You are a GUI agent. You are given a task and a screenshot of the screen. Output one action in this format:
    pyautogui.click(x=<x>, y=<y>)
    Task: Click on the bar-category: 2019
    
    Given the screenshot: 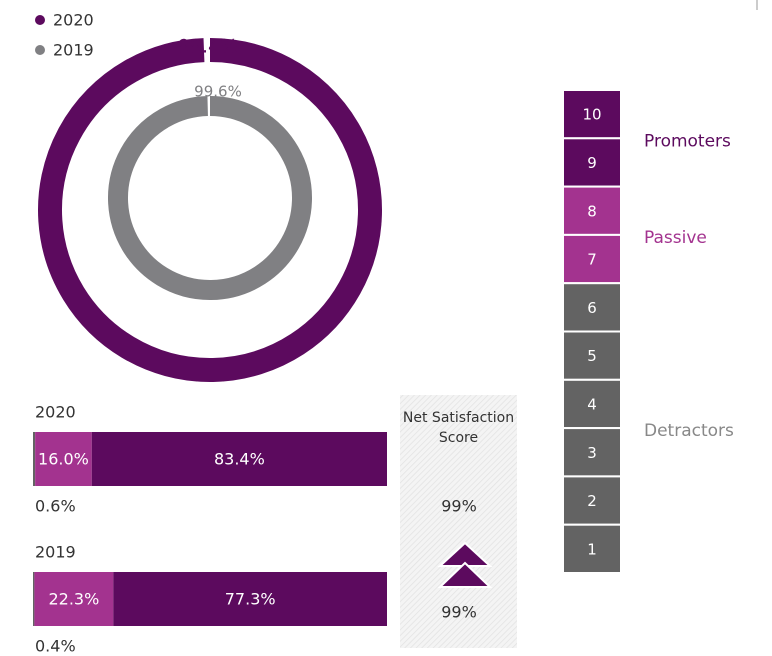 What is the action you would take?
    pyautogui.click(x=55, y=552)
    